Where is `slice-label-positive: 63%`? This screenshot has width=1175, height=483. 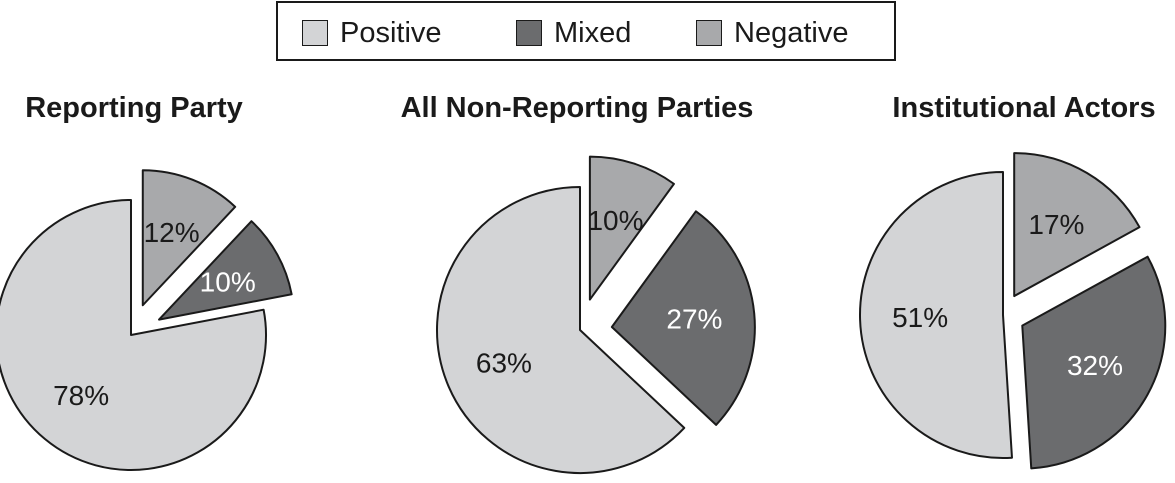 slice-label-positive: 63% is located at coordinates (504, 362).